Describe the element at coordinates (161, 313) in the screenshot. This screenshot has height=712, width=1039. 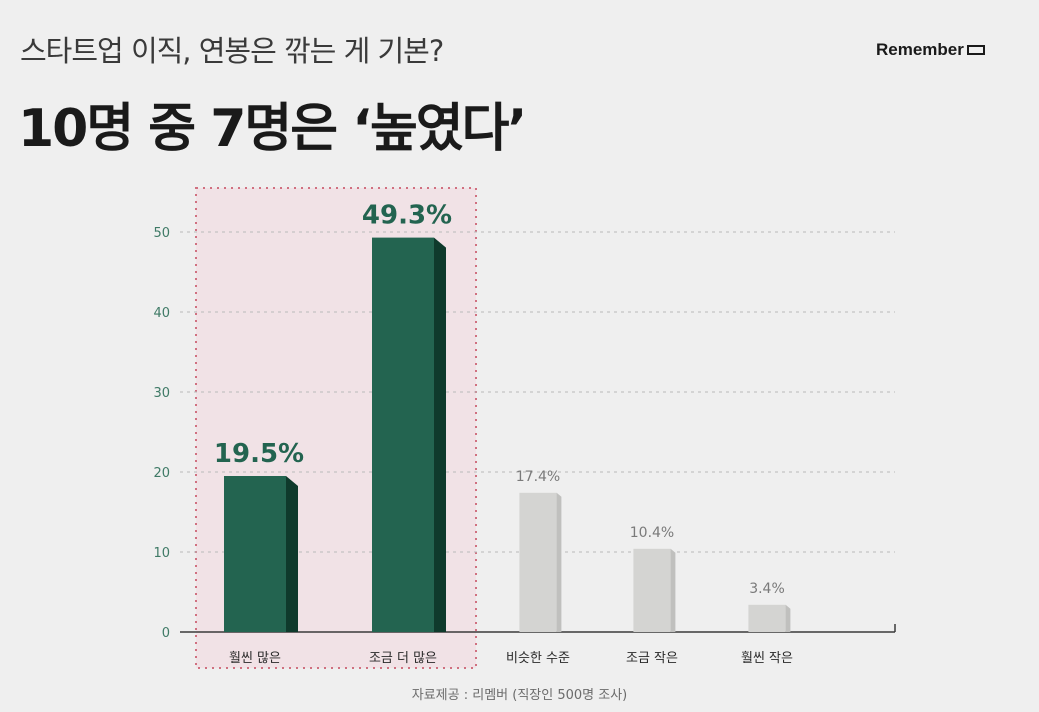
I see `y-tick-label: 40` at that location.